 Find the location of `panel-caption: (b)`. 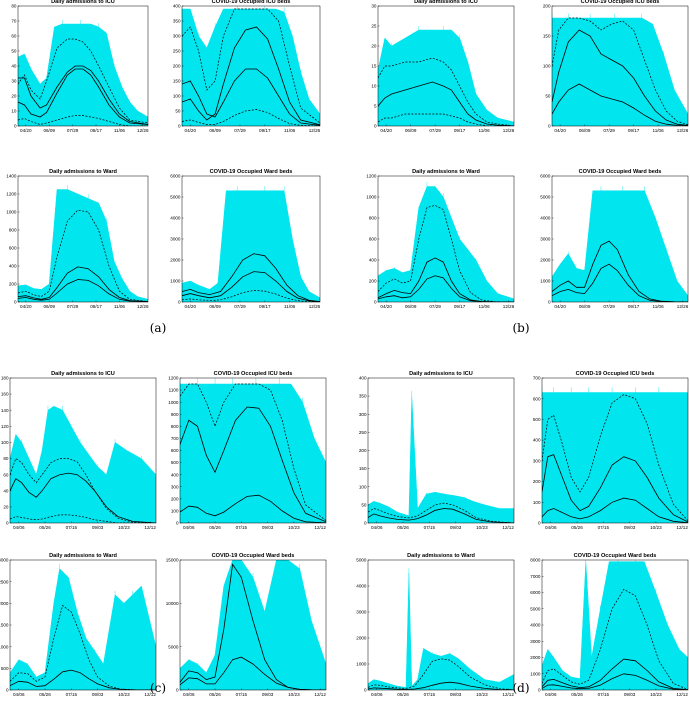

panel-caption: (b) is located at coordinates (520, 328).